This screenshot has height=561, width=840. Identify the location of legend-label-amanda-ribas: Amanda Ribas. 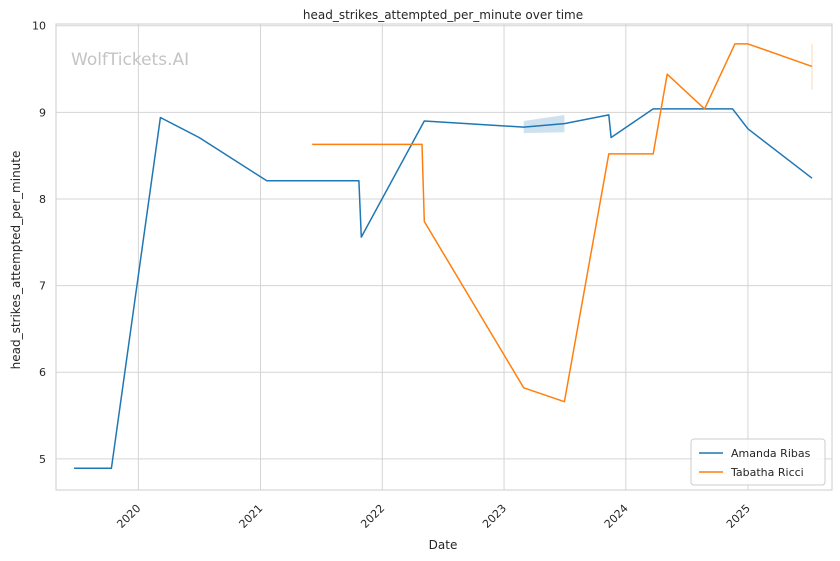
(771, 453).